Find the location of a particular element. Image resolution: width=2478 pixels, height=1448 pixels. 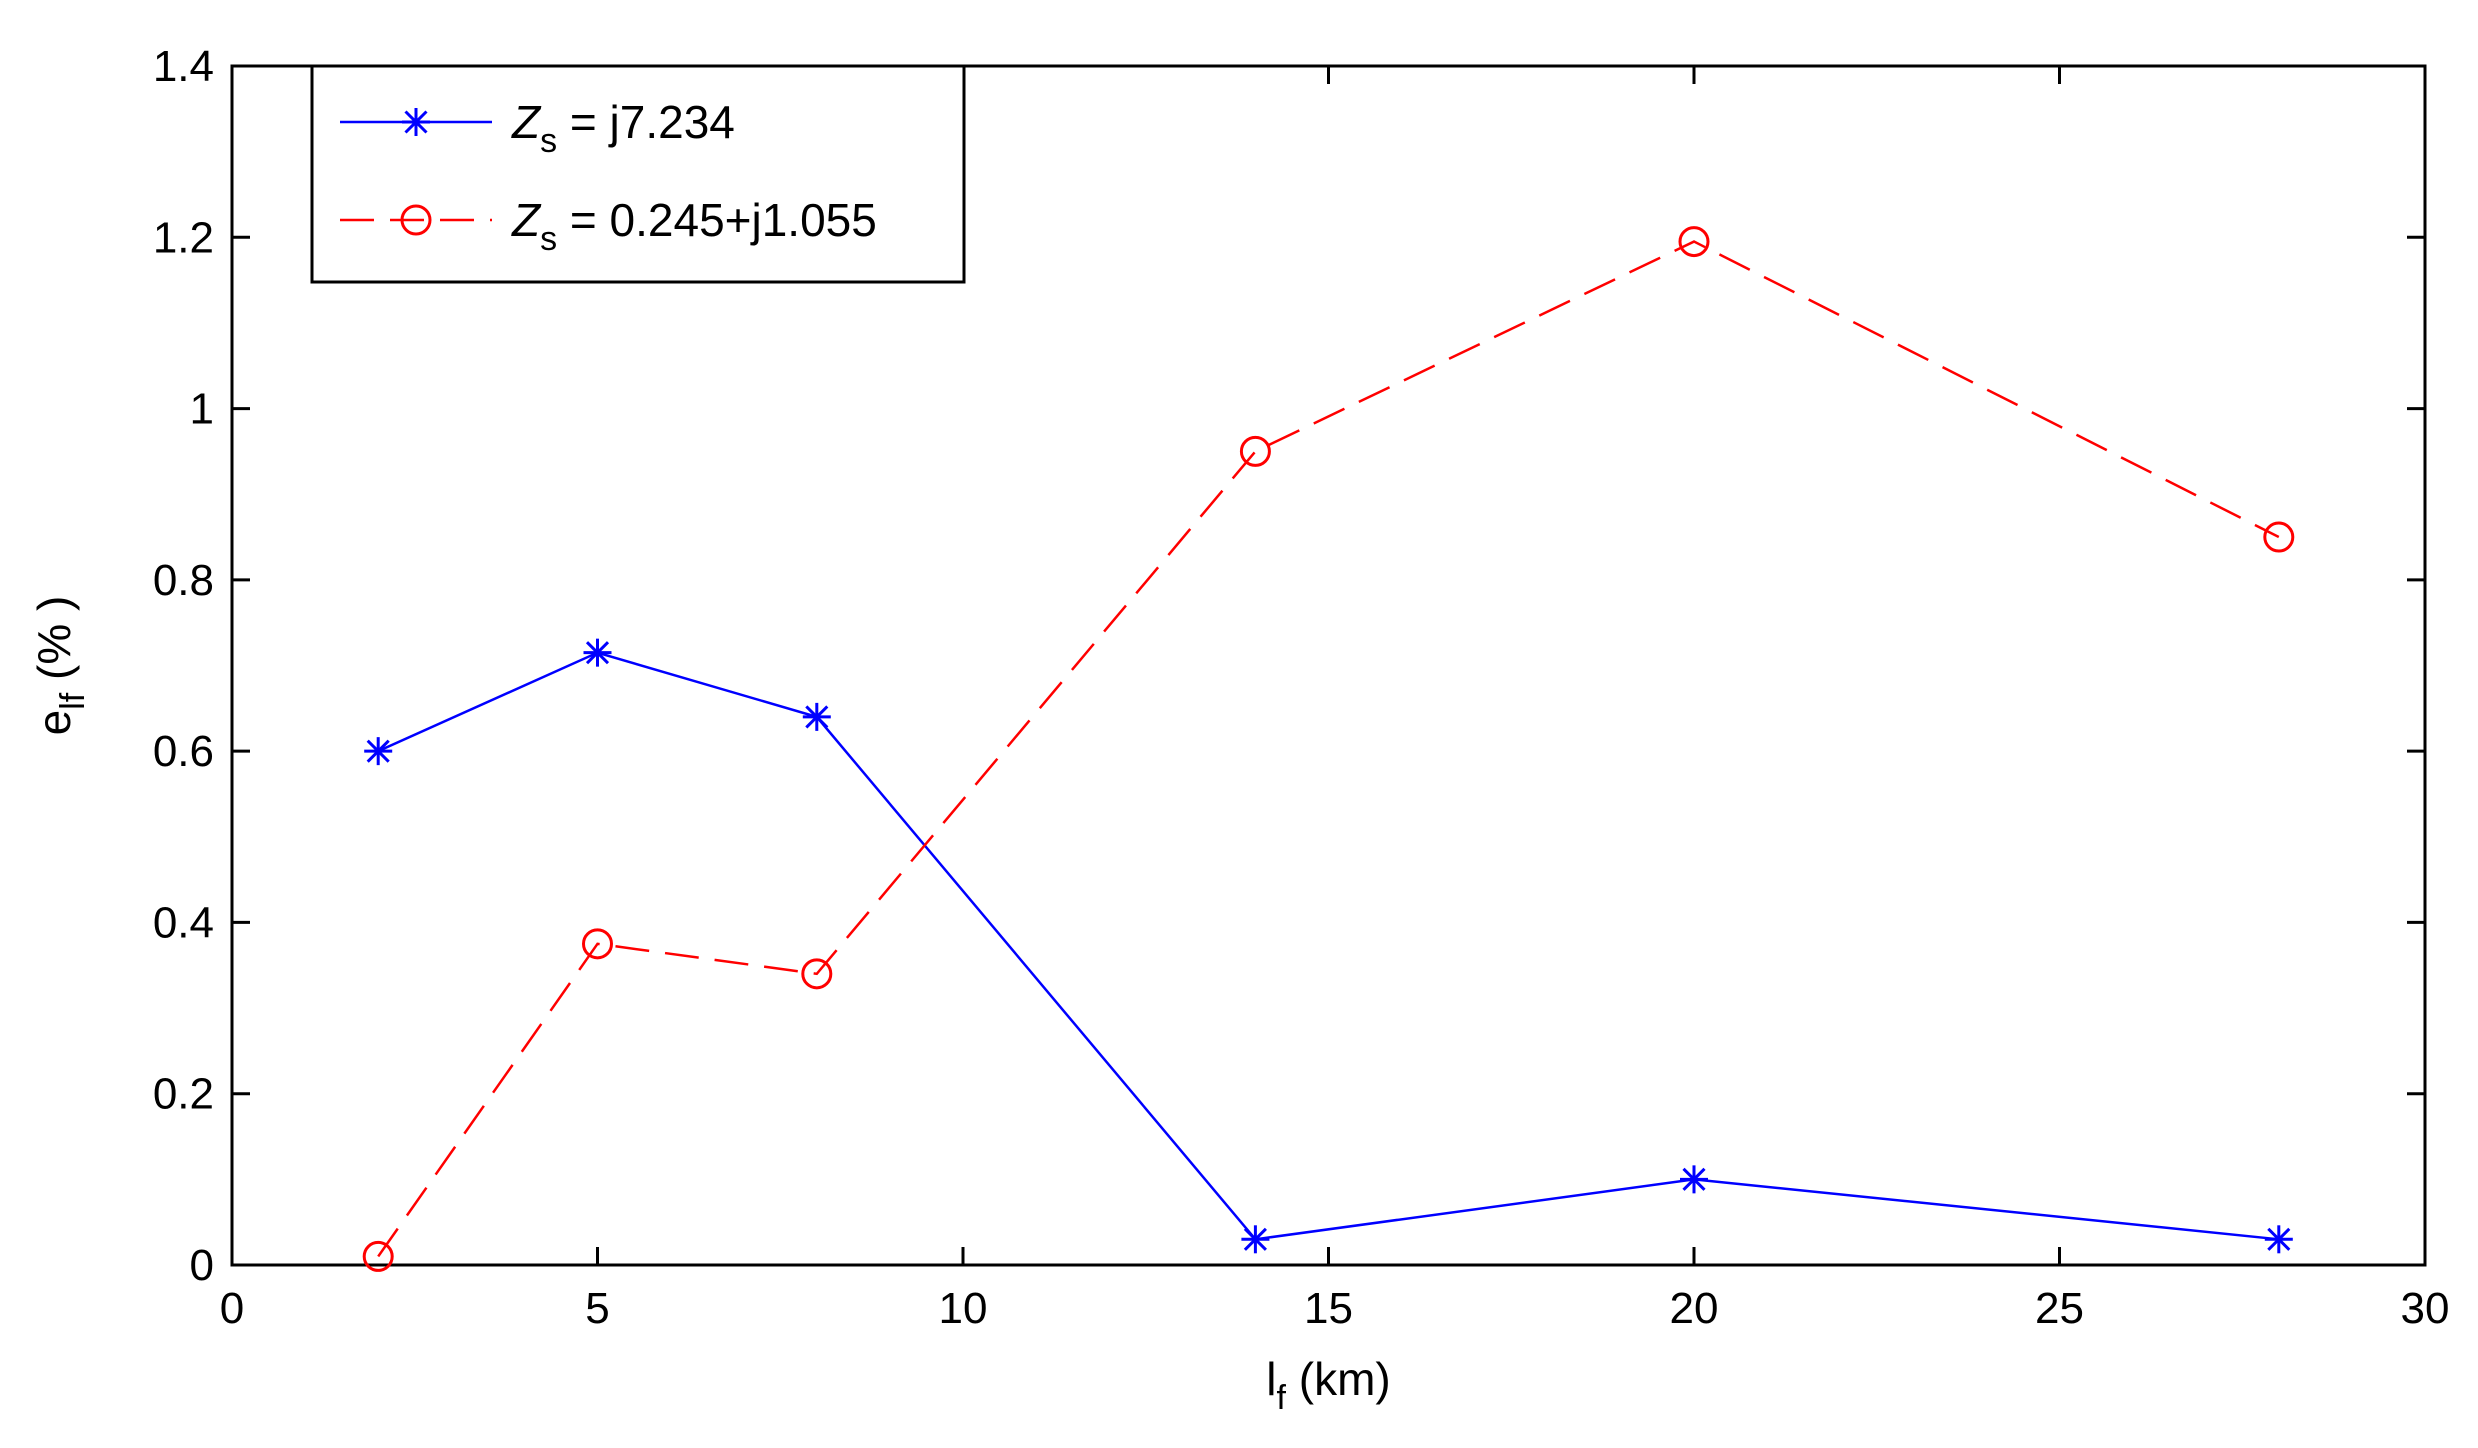

legend-label-series-1: Zs = j7.234 is located at coordinates (623, 128).